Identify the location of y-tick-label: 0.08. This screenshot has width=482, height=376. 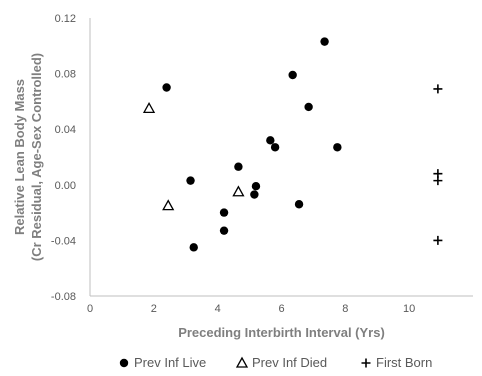
(65, 75).